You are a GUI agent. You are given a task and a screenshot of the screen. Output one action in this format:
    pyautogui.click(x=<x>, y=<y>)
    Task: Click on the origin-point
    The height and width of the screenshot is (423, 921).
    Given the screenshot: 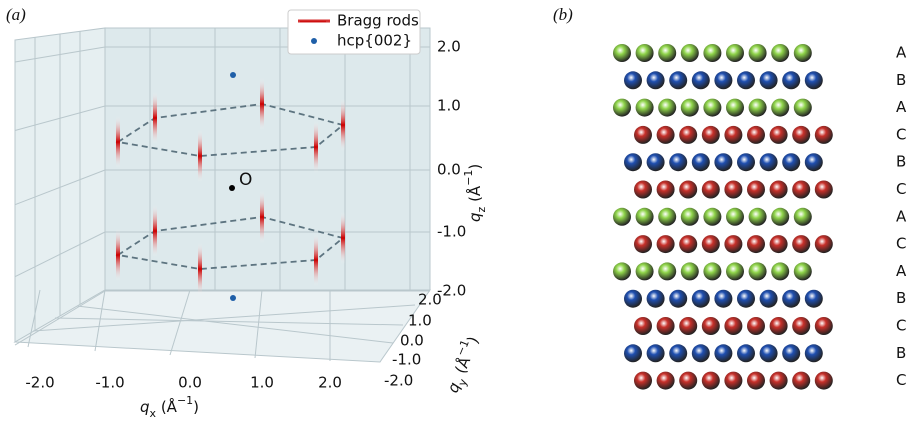 What is the action you would take?
    pyautogui.click(x=232, y=188)
    